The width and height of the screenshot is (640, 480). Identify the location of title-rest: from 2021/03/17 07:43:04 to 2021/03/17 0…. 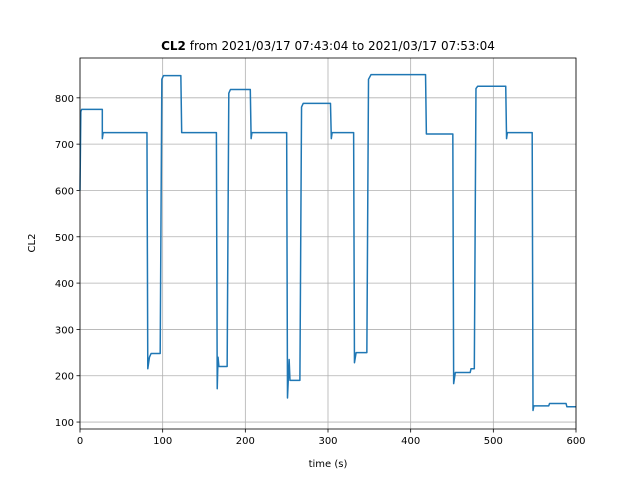
(340, 46).